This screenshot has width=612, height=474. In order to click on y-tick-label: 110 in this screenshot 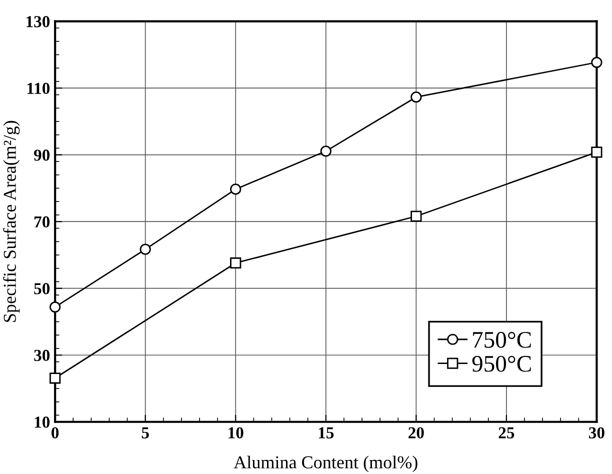, I will do `click(38, 88)`.